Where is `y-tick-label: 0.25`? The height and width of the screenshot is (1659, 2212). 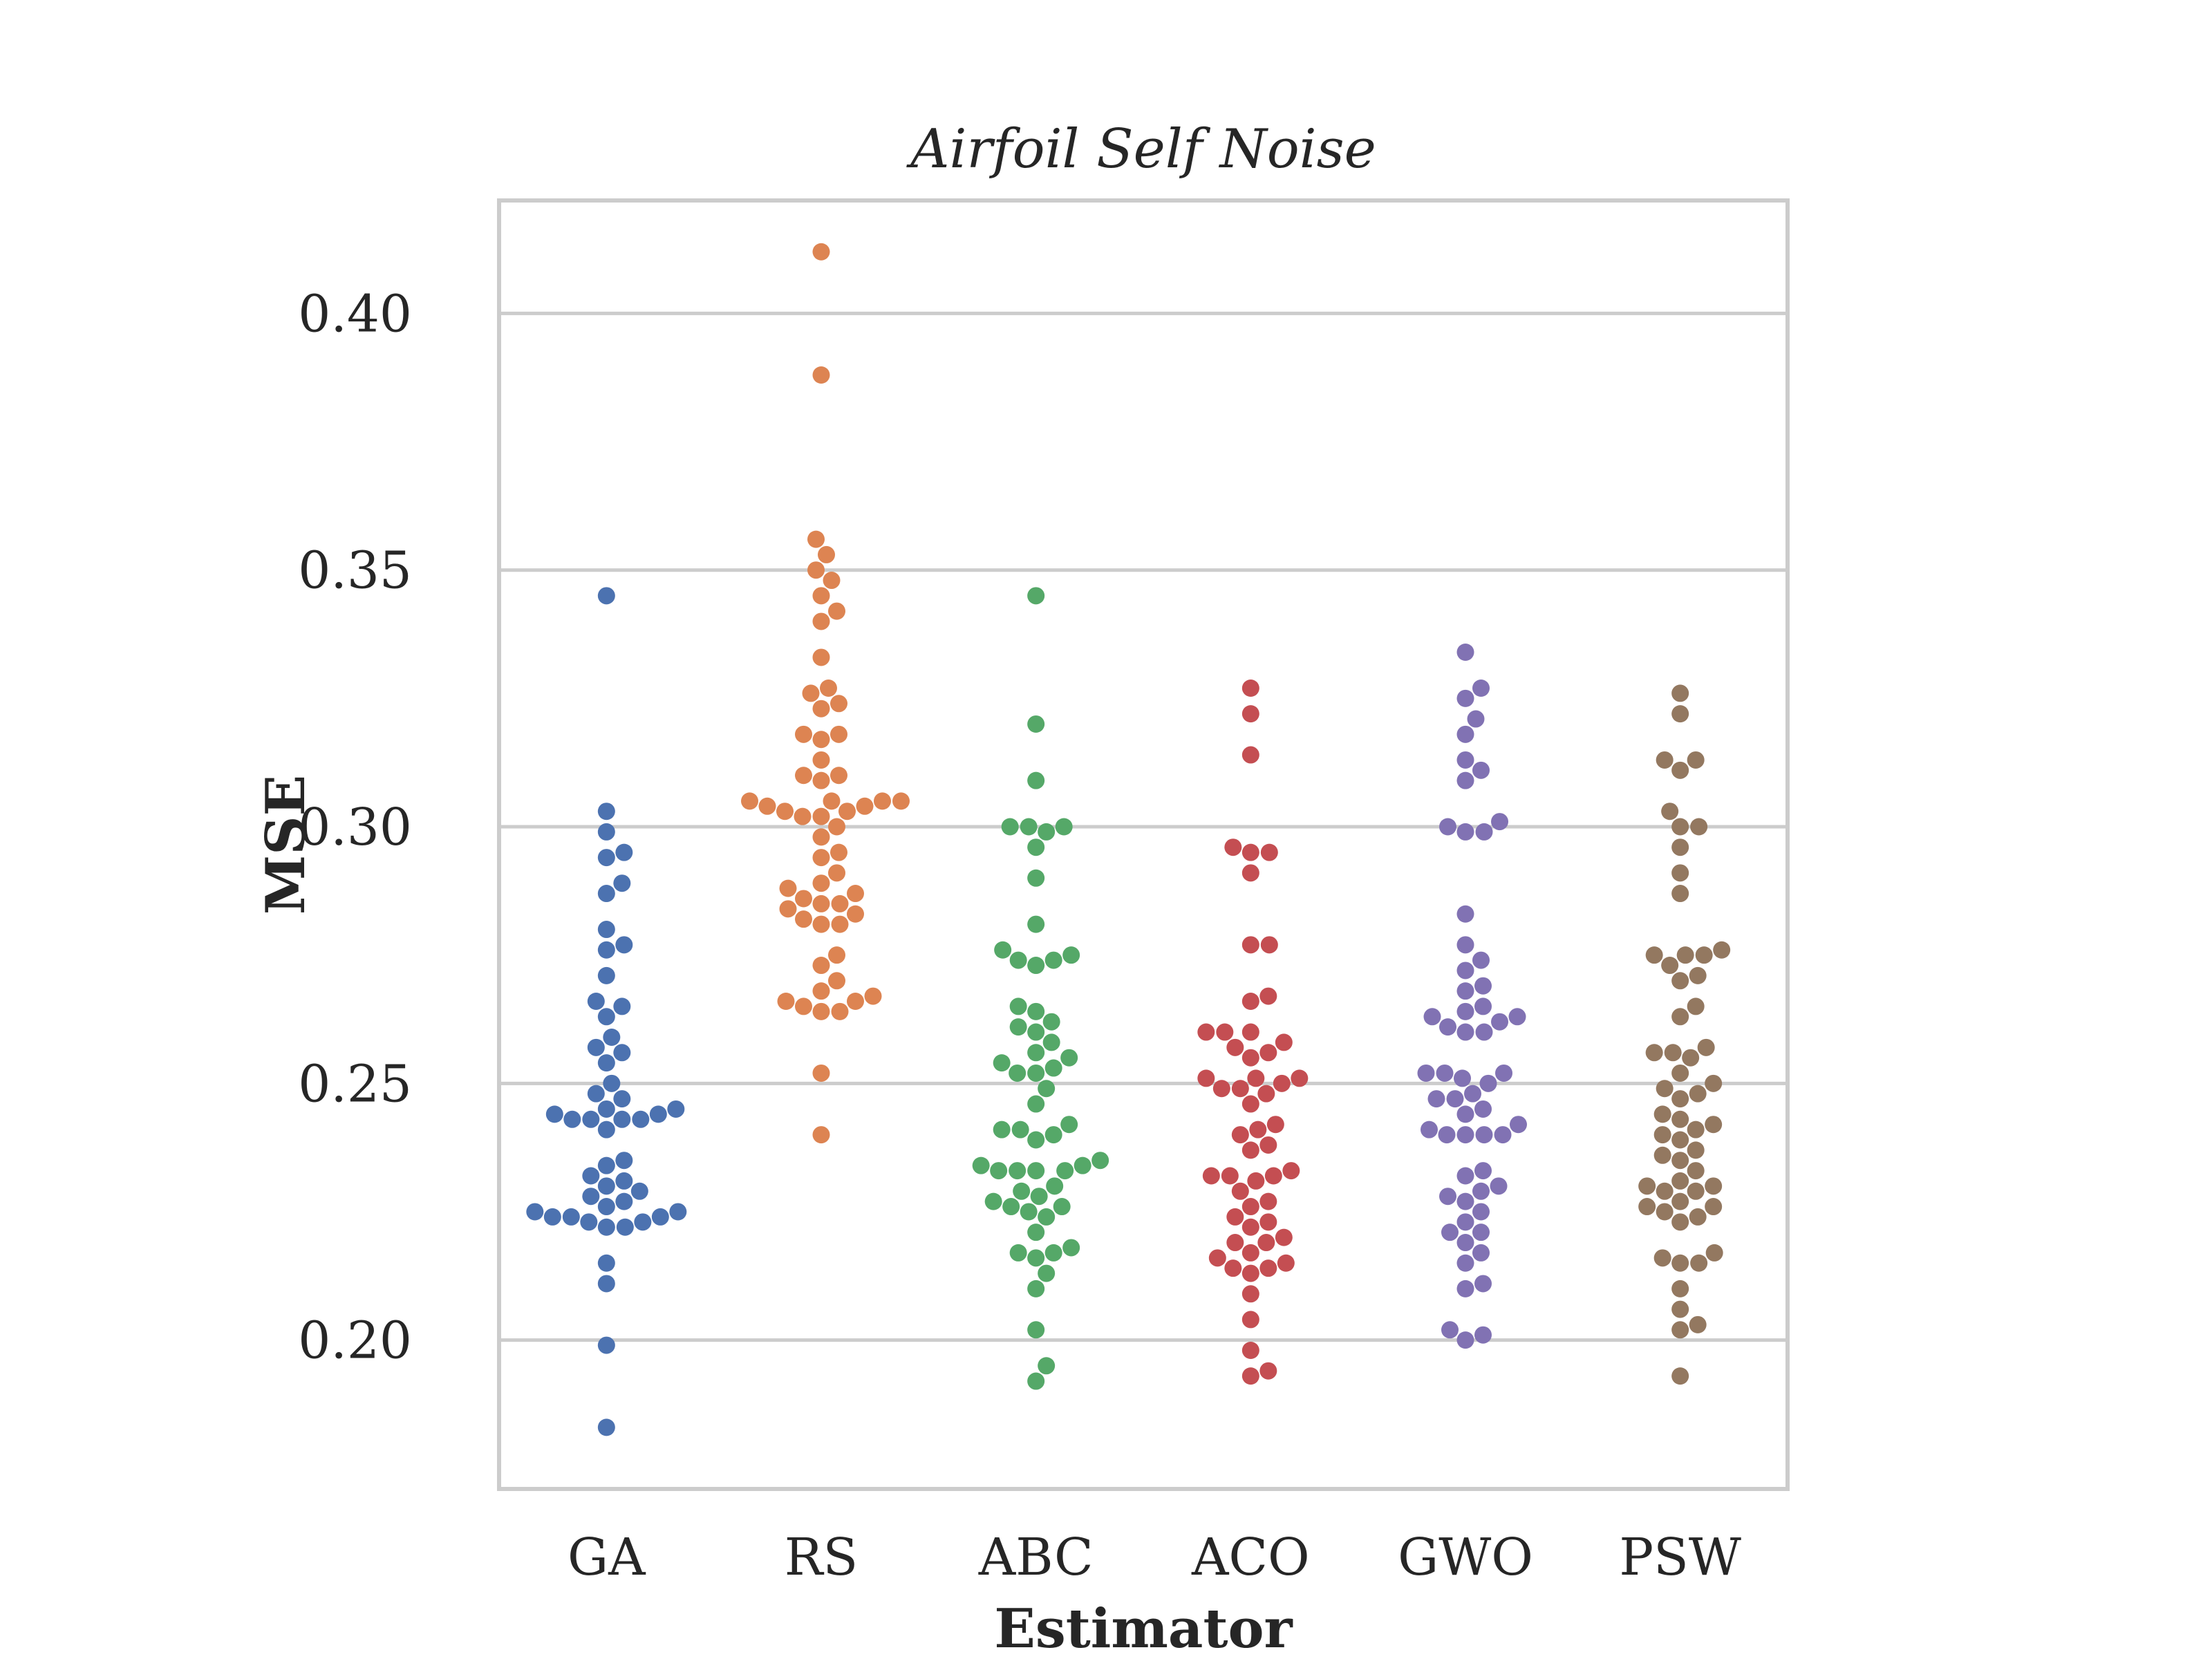
y-tick-label: 0.25 is located at coordinates (355, 1084).